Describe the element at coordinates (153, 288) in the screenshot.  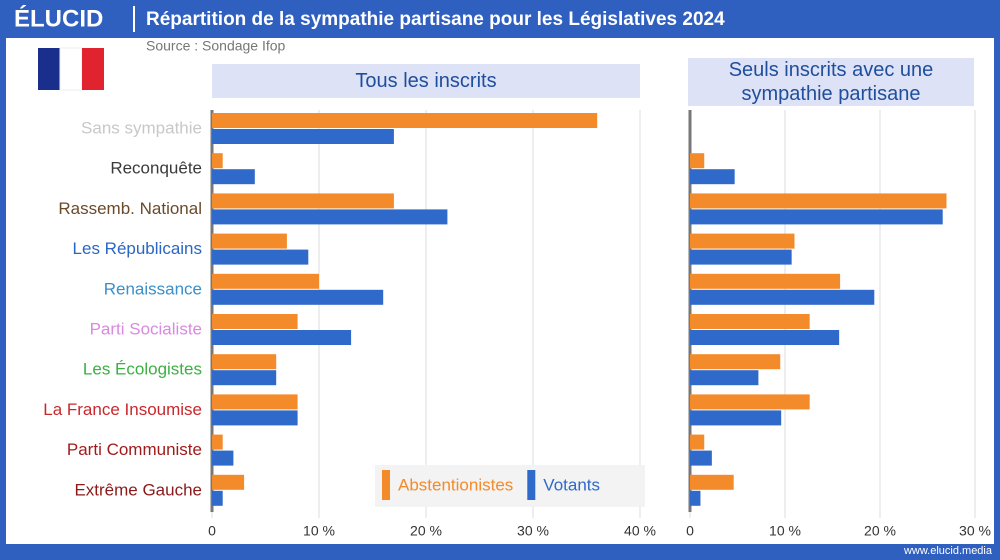
I see `category-label: Renaissance` at that location.